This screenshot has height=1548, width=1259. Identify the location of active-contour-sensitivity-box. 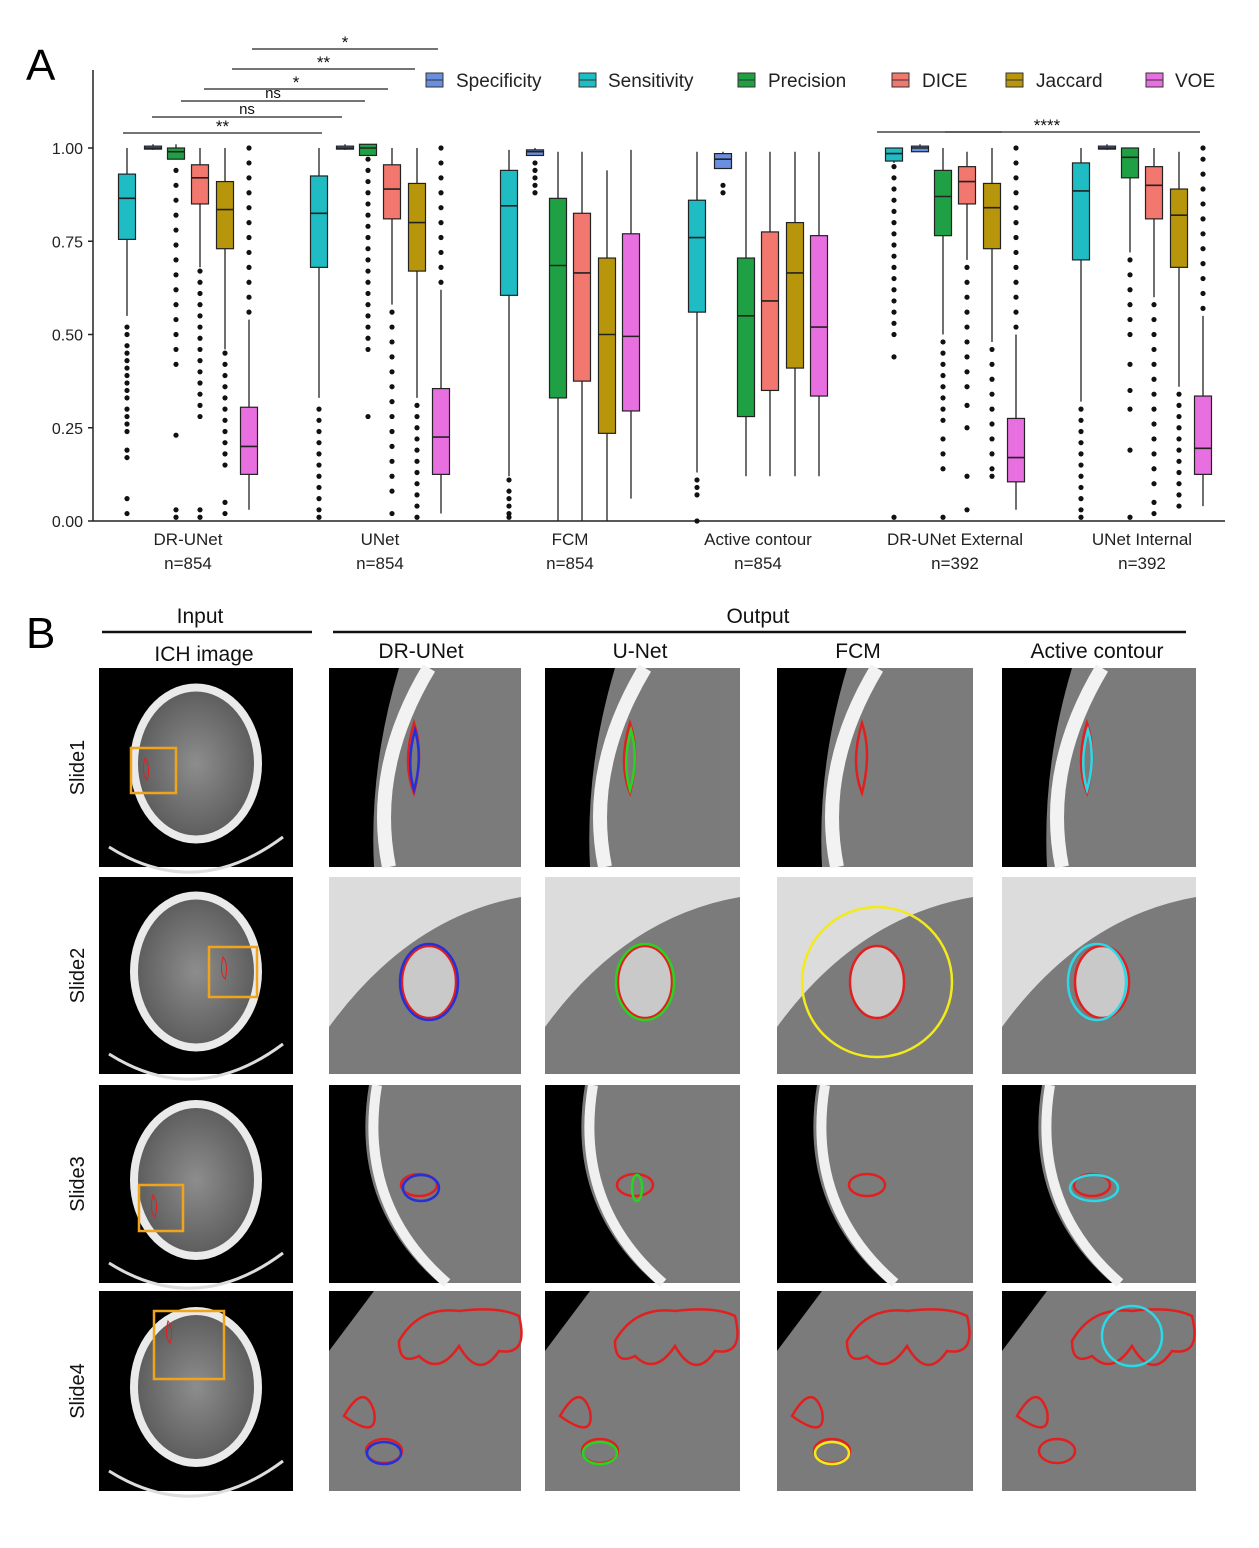
(697, 256).